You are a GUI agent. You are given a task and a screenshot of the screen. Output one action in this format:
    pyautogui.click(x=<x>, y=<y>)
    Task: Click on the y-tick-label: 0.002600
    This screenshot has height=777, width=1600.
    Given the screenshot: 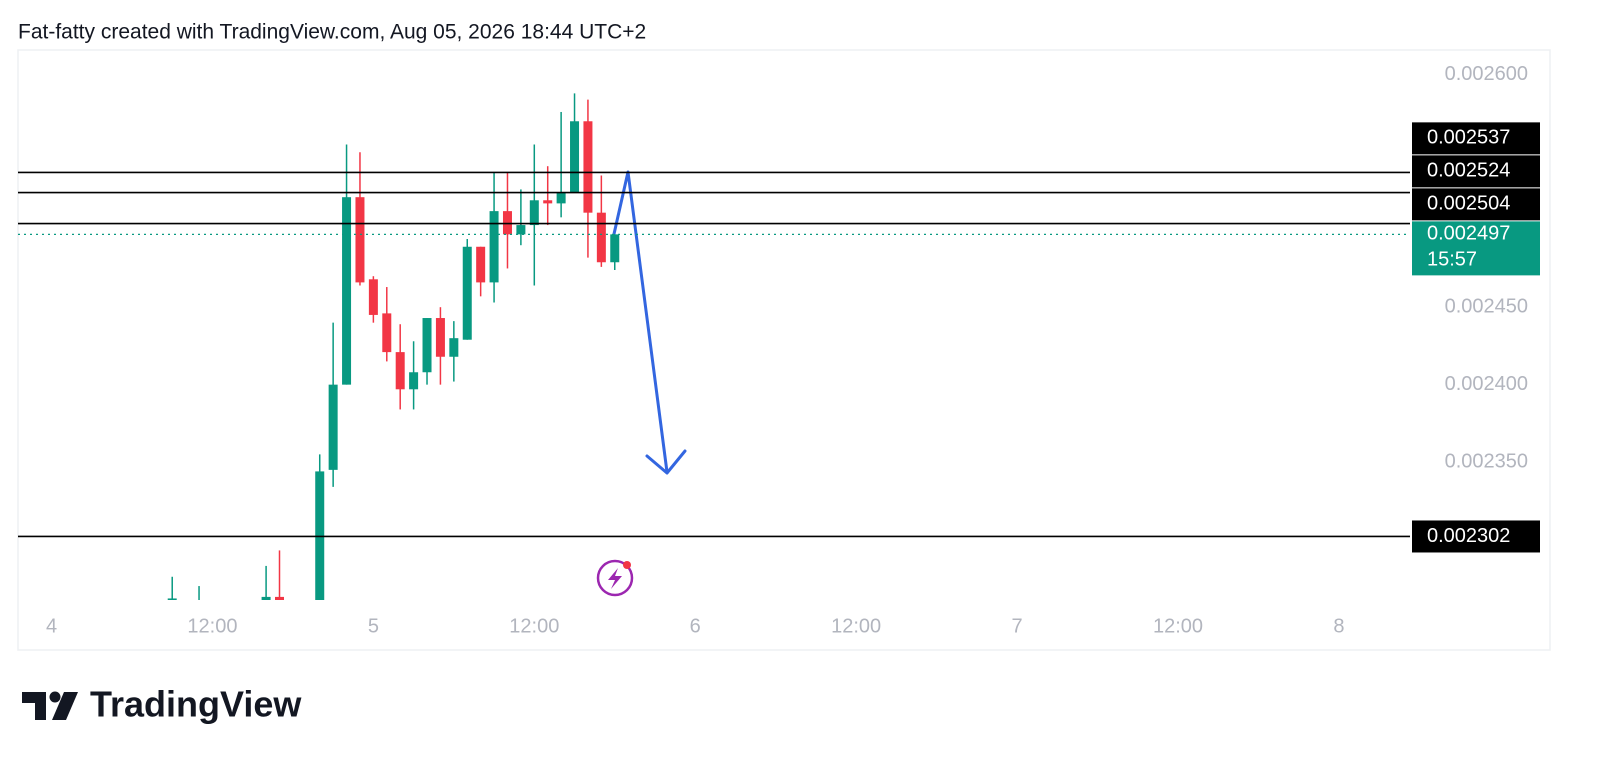 What is the action you would take?
    pyautogui.click(x=1486, y=74)
    